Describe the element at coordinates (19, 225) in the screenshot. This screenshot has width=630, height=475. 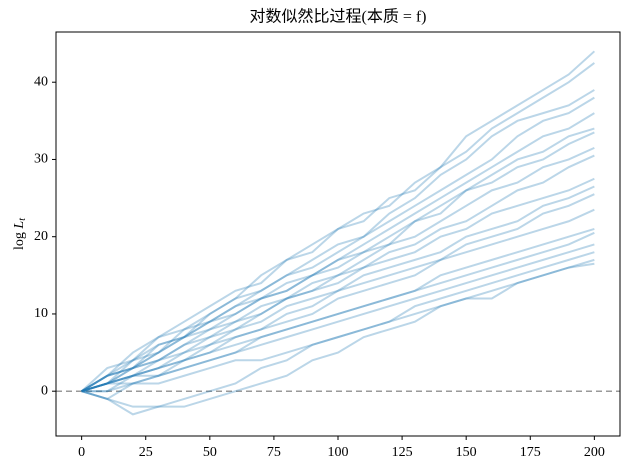
I see `y-label-var: L` at that location.